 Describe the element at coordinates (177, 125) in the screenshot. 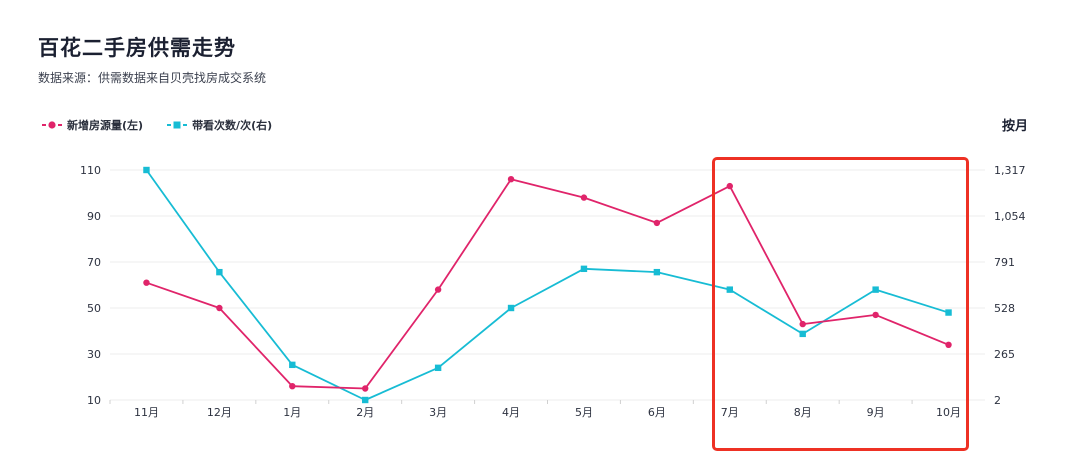

I see `square-marker-icon` at that location.